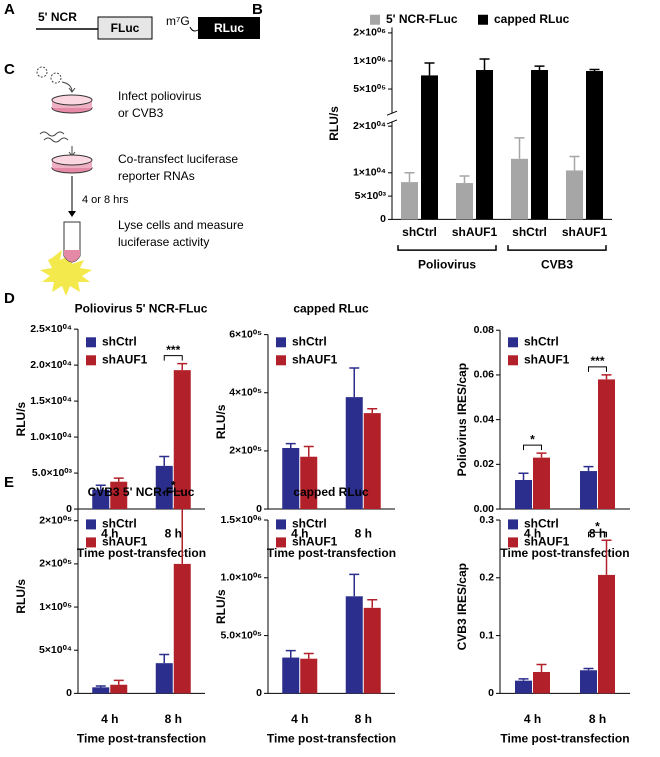 This screenshot has width=660, height=757. Describe the element at coordinates (371, 196) in the screenshot. I see `y-tick-label: 5×10⁰³` at that location.